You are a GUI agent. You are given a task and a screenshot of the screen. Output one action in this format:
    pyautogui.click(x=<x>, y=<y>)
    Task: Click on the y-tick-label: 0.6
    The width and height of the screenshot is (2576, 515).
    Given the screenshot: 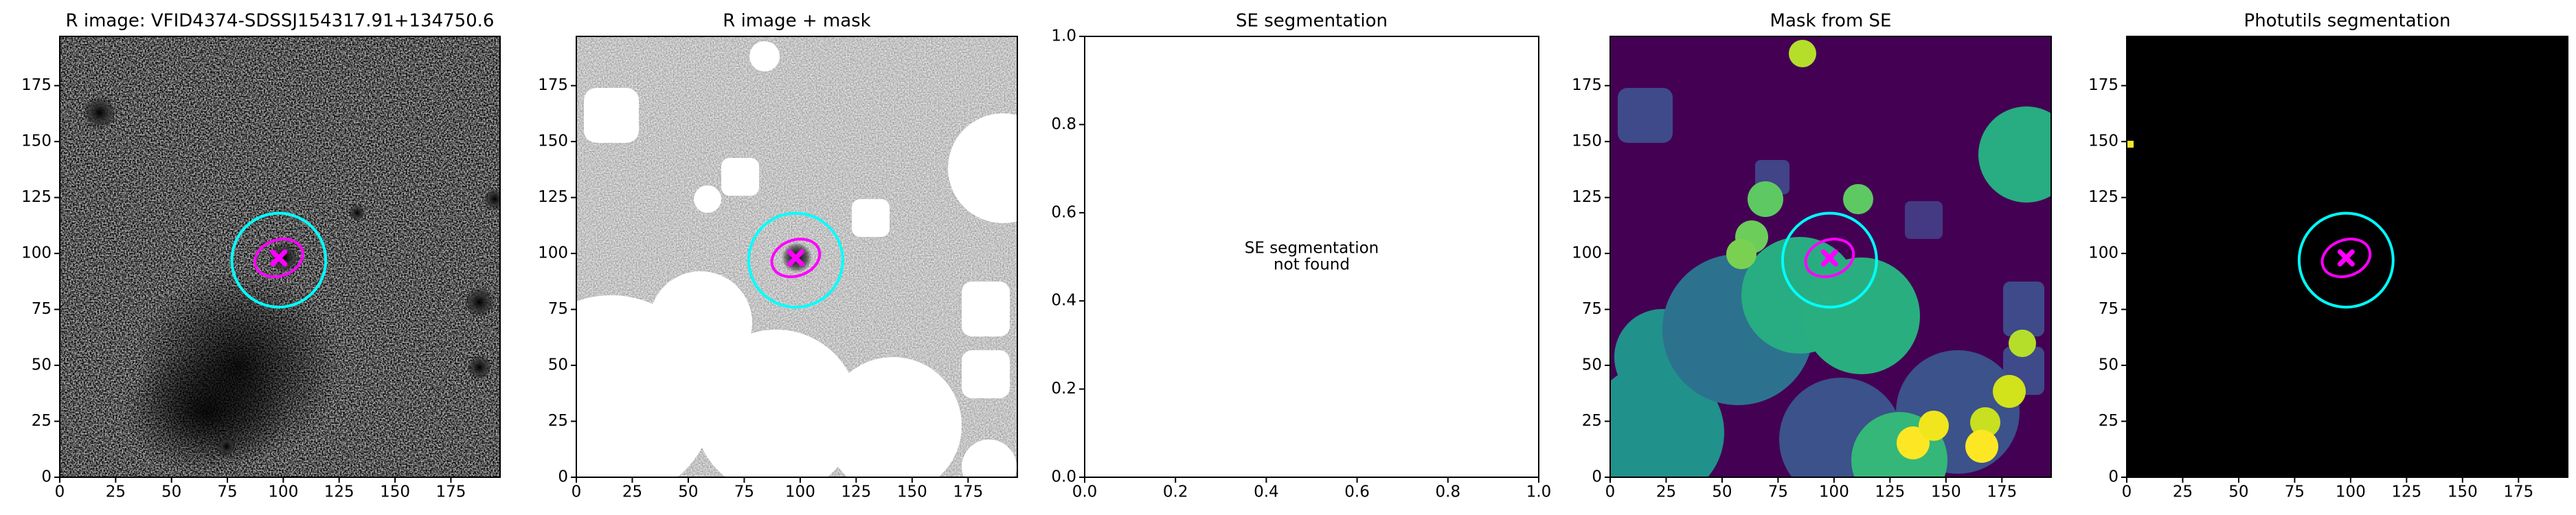 What is the action you would take?
    pyautogui.click(x=1063, y=212)
    